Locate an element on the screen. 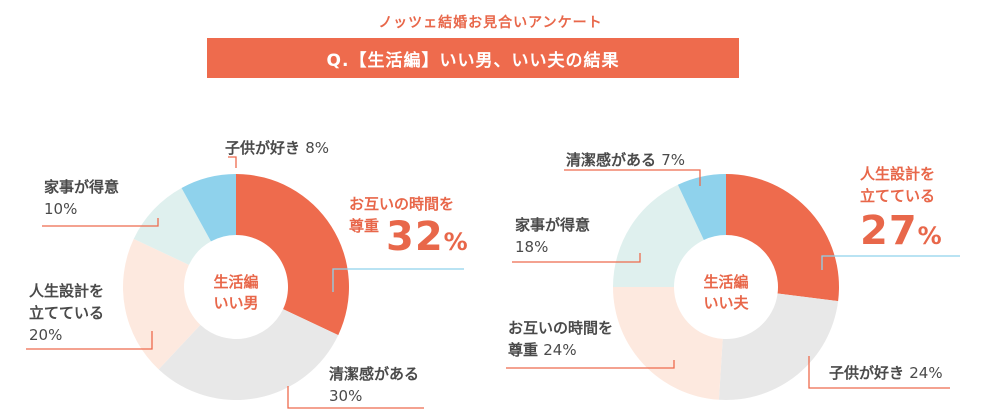 This screenshot has height=417, width=981. c2-label-jinsei-line1: 人生設計を is located at coordinates (898, 174).